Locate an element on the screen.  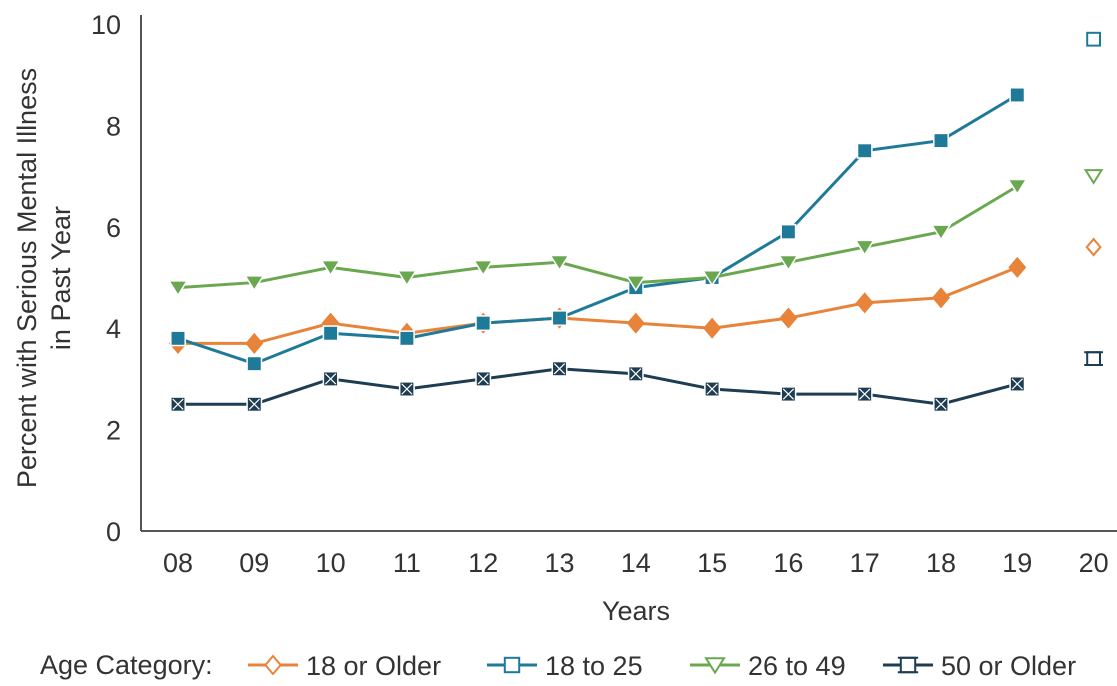
legend-entry: 26 to 49 is located at coordinates (768, 666).